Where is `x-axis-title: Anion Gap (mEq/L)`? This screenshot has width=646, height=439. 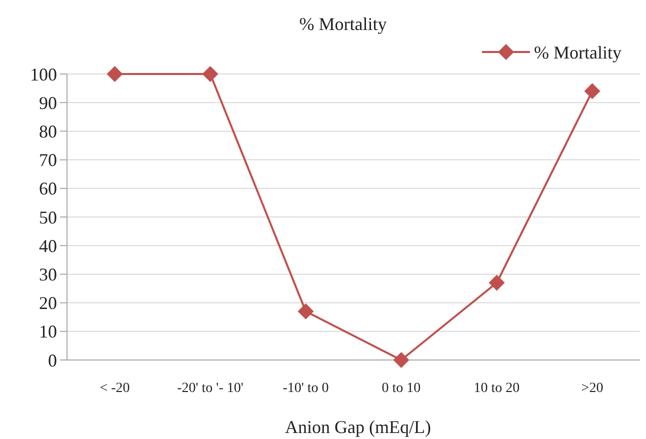
x-axis-title: Anion Gap (mEq/L) is located at coordinates (358, 427).